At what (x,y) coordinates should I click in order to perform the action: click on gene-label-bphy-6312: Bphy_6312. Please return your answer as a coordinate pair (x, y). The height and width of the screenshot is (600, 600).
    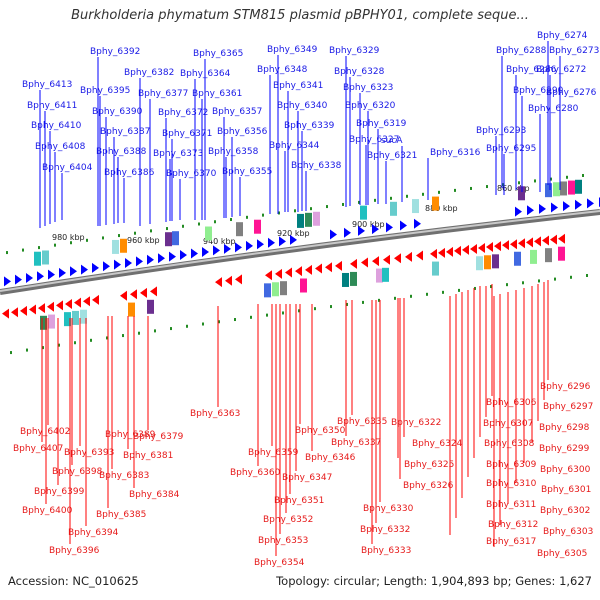
    Looking at the image, I should click on (513, 525).